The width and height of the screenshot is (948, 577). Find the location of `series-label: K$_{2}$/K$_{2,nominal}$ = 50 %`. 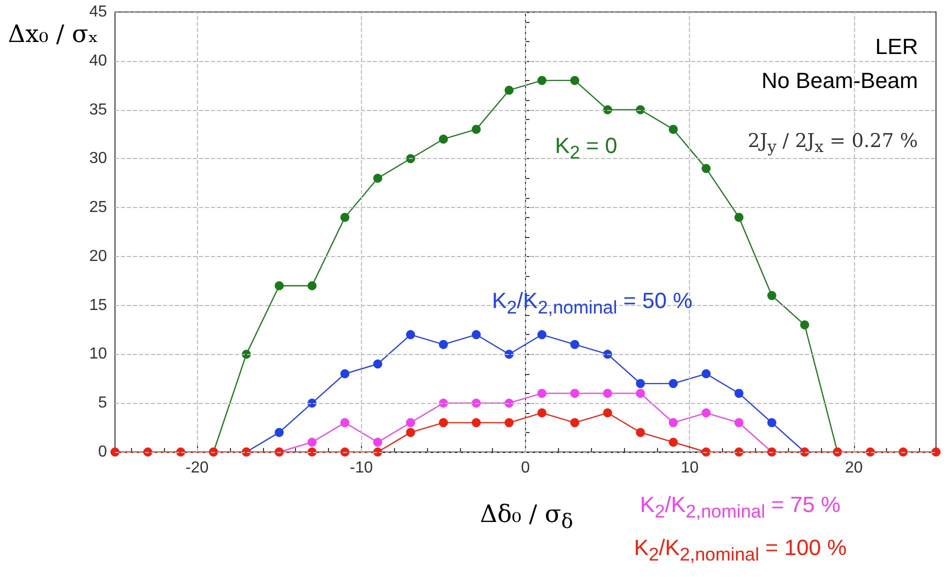

series-label: K$_{2}$/K$_{2,nominal}$ = 50 % is located at coordinates (592, 303).